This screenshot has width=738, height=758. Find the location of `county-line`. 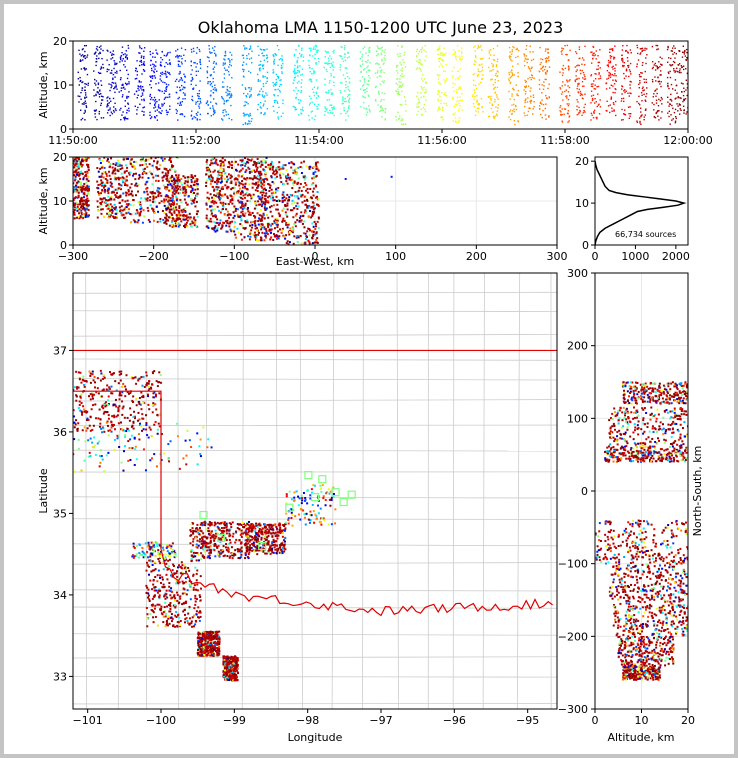

county-line is located at coordinates (315, 379).